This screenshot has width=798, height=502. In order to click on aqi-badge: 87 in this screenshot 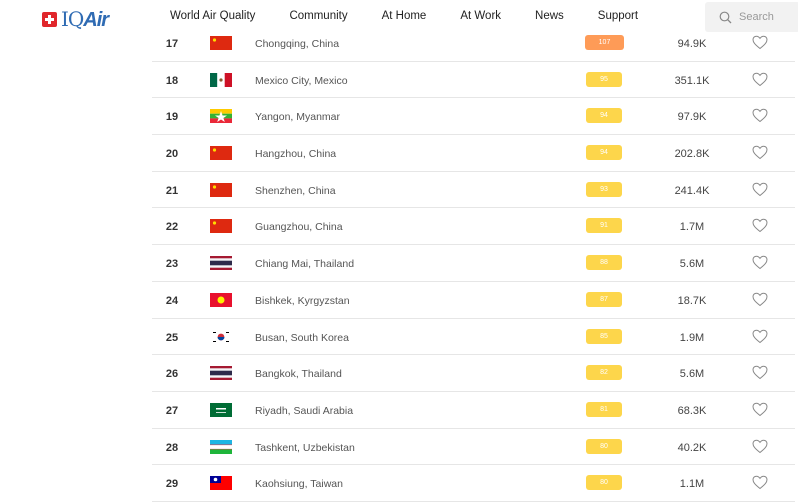, I will do `click(604, 299)`.